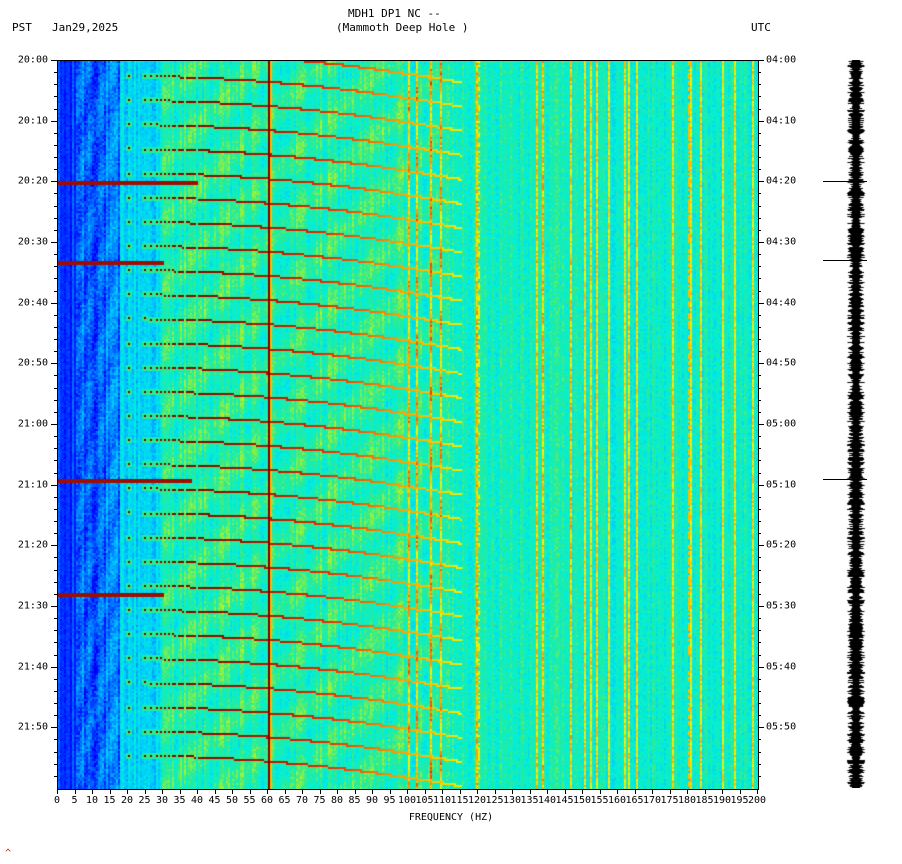 The height and width of the screenshot is (864, 902). Describe the element at coordinates (74, 800) in the screenshot. I see `x-tick-label: 5` at that location.